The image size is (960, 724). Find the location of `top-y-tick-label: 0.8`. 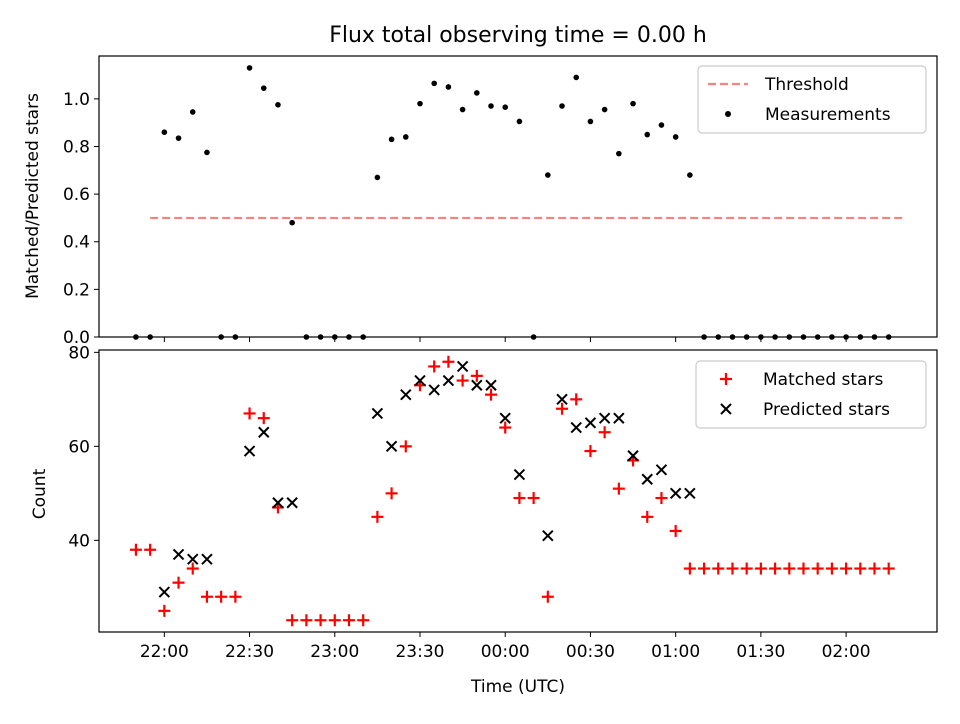

top-y-tick-label: 0.8 is located at coordinates (76, 147).